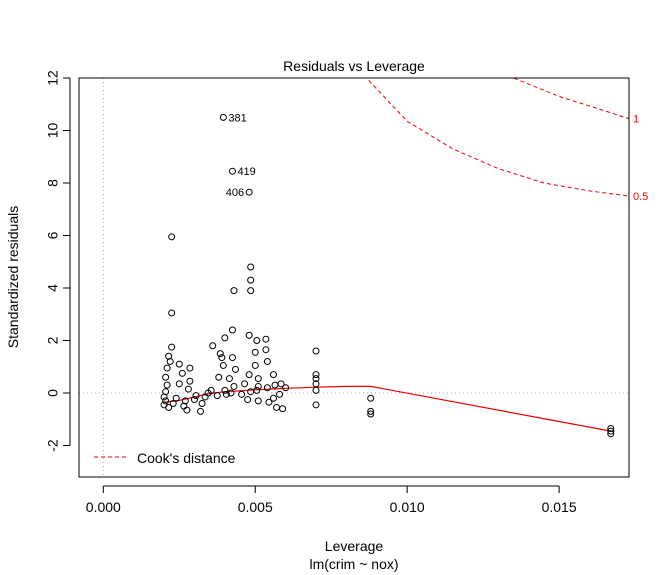 This screenshot has height=575, width=669. Describe the element at coordinates (53, 340) in the screenshot. I see `y-tick-label: 2` at that location.